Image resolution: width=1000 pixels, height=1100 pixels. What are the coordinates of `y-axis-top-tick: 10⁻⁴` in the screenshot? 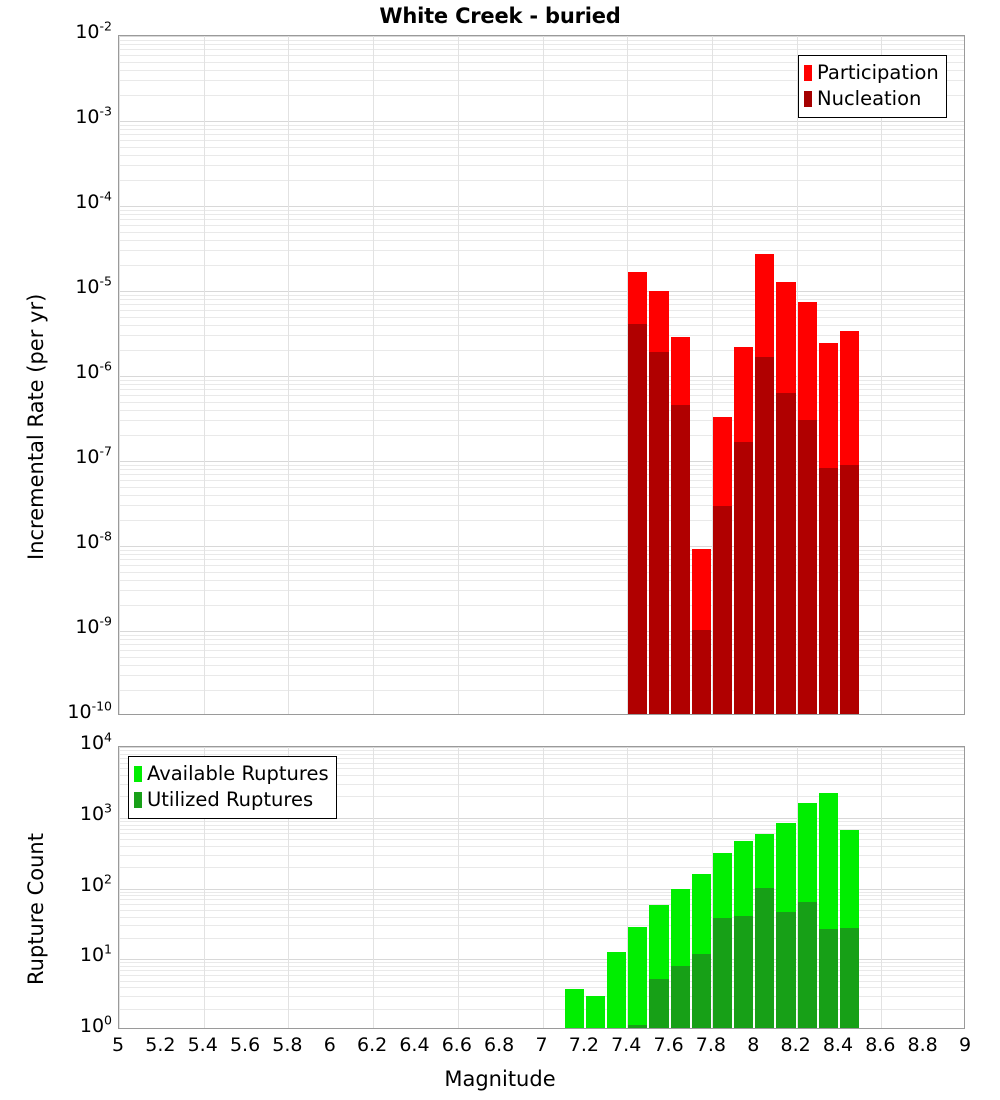 It's located at (93, 200).